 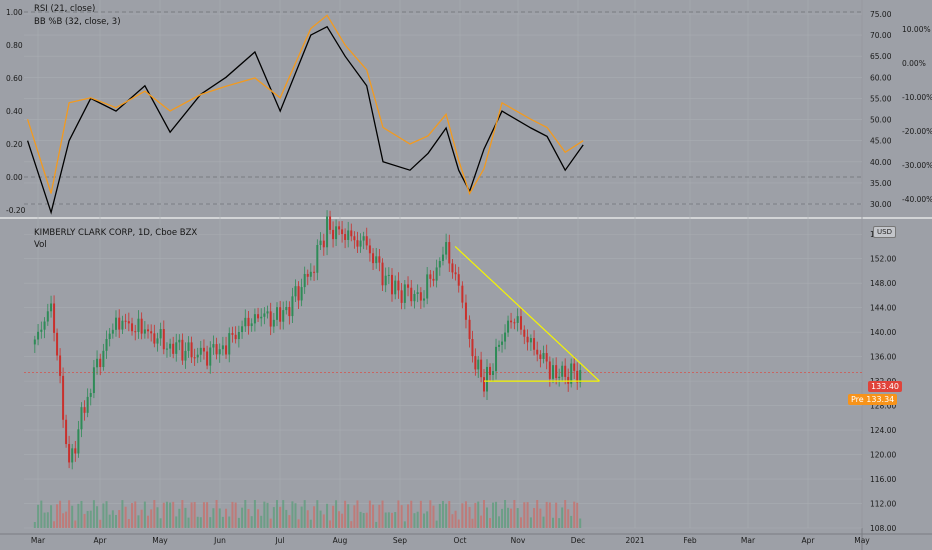 What do you see at coordinates (527, 314) in the screenshot?
I see `trendlines` at bounding box center [527, 314].